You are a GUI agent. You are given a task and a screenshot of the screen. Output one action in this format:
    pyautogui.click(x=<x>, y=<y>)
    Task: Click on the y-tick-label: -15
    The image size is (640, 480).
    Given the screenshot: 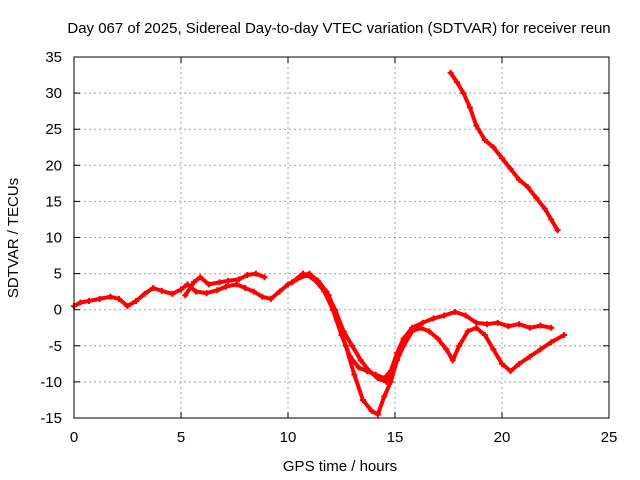 What is the action you would take?
    pyautogui.click(x=51, y=418)
    